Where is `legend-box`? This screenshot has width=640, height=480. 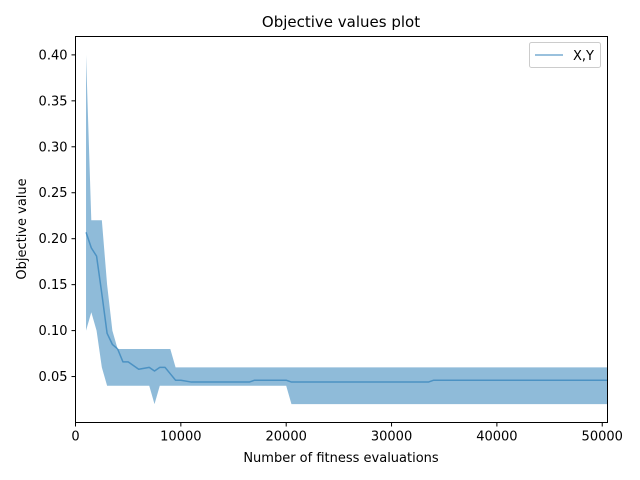 legend-box is located at coordinates (565, 55).